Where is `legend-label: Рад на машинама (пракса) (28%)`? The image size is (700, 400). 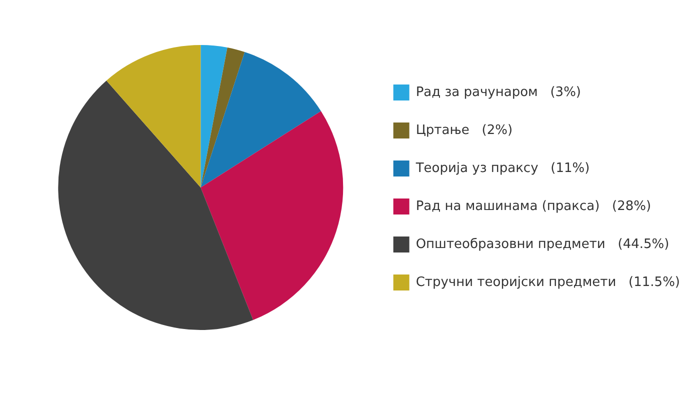 legend-label: Рад на машинама (пракса) (28%) is located at coordinates (534, 206).